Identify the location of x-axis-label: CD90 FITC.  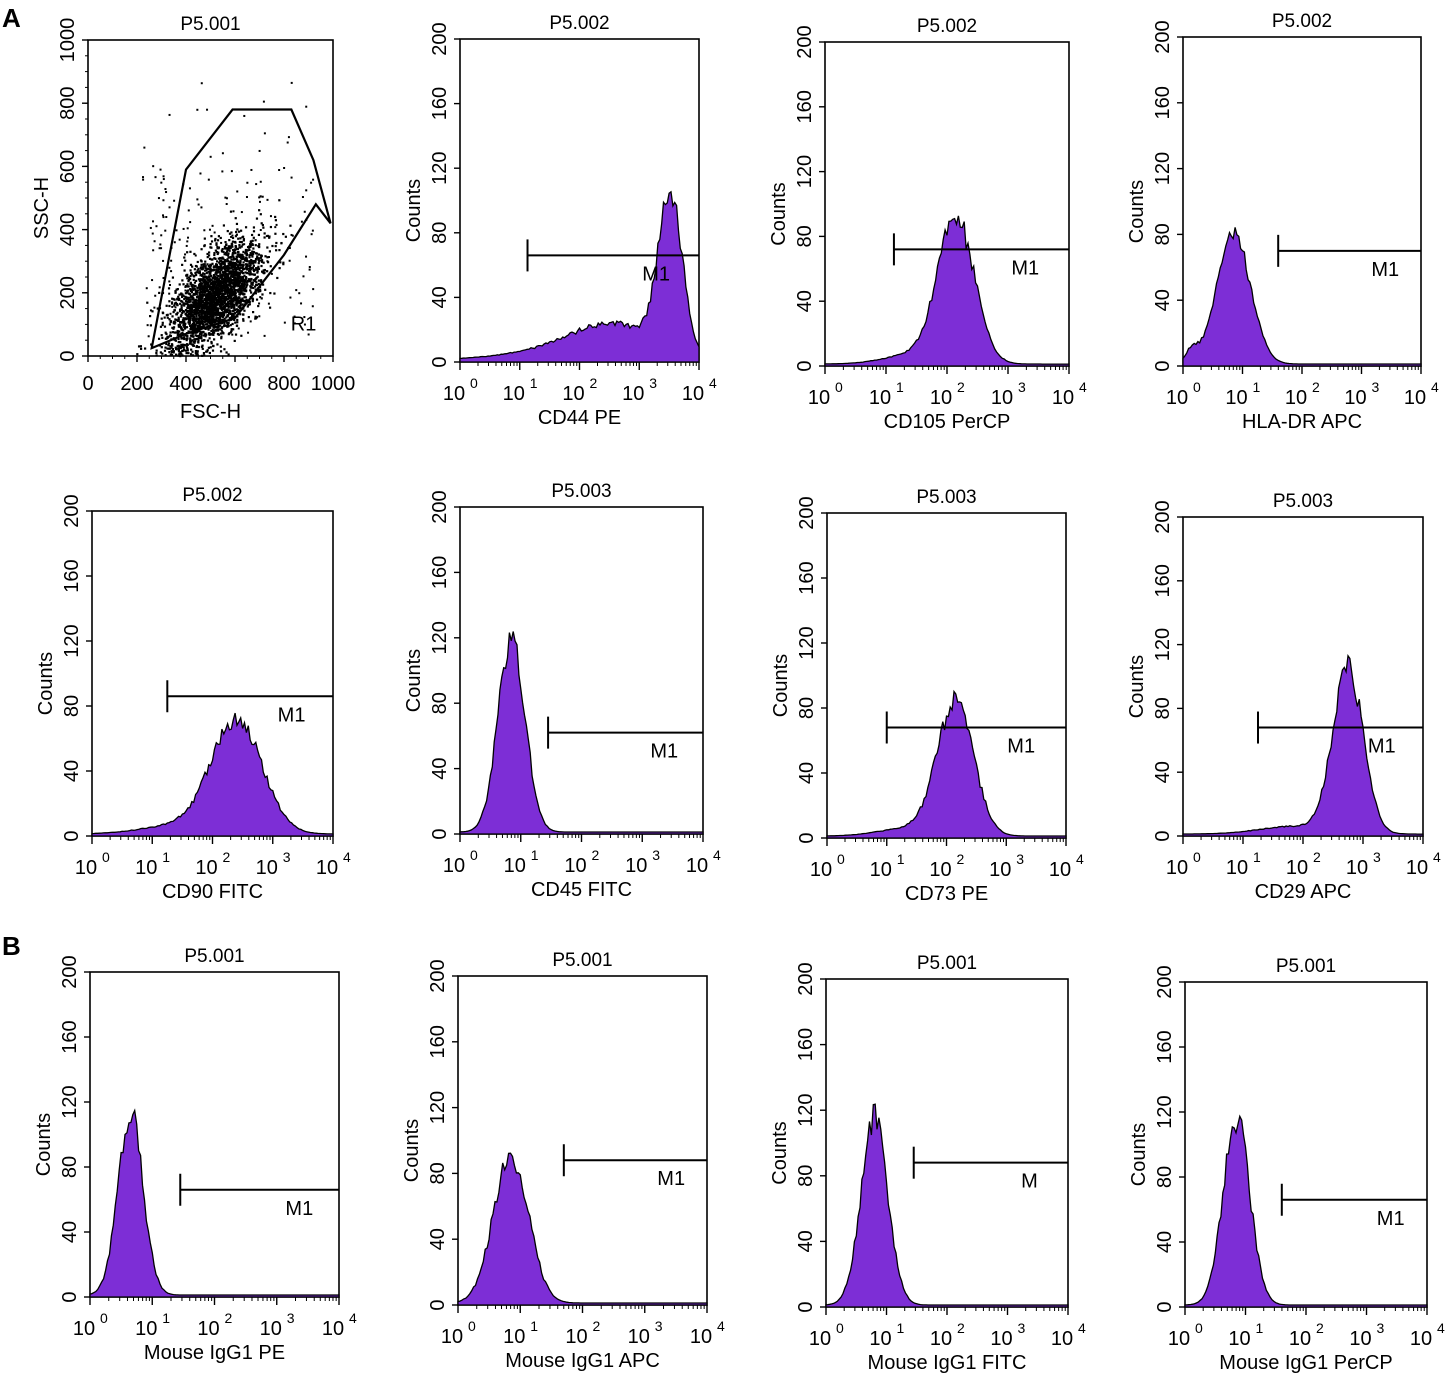
(212, 892).